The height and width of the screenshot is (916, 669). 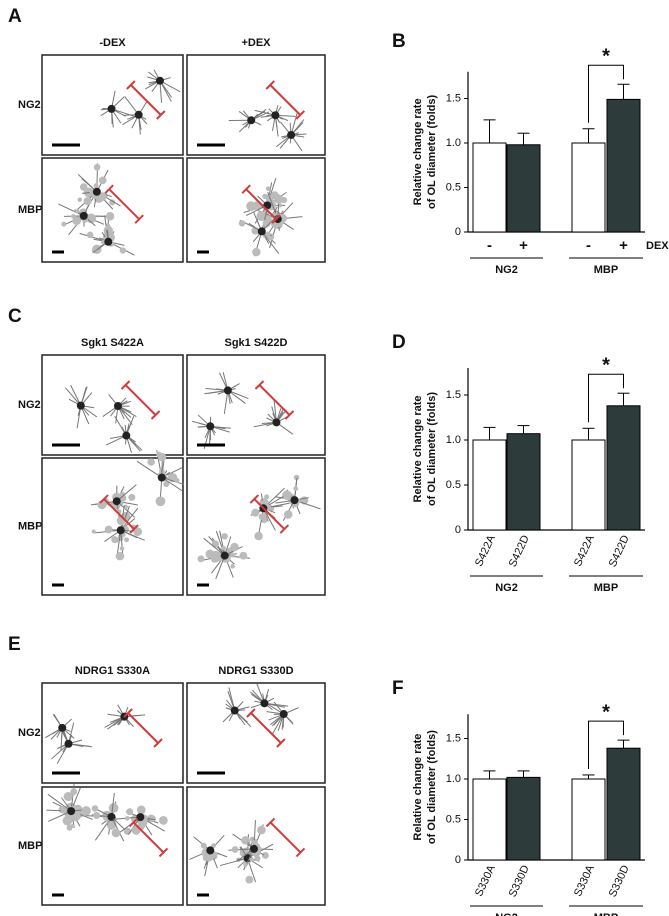 I want to click on y-tick-label: 1.0, so click(x=453, y=143).